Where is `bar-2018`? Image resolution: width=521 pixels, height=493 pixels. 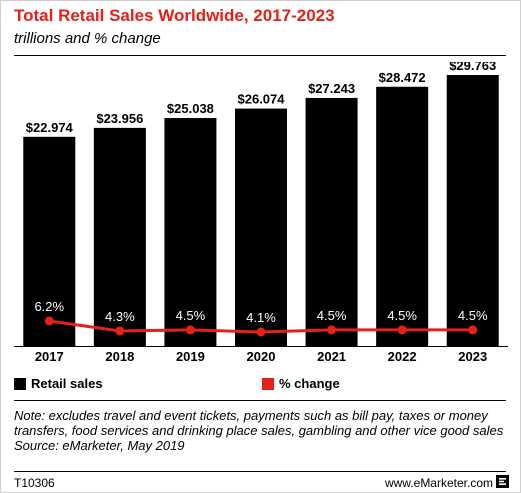
bar-2018 is located at coordinates (119, 237).